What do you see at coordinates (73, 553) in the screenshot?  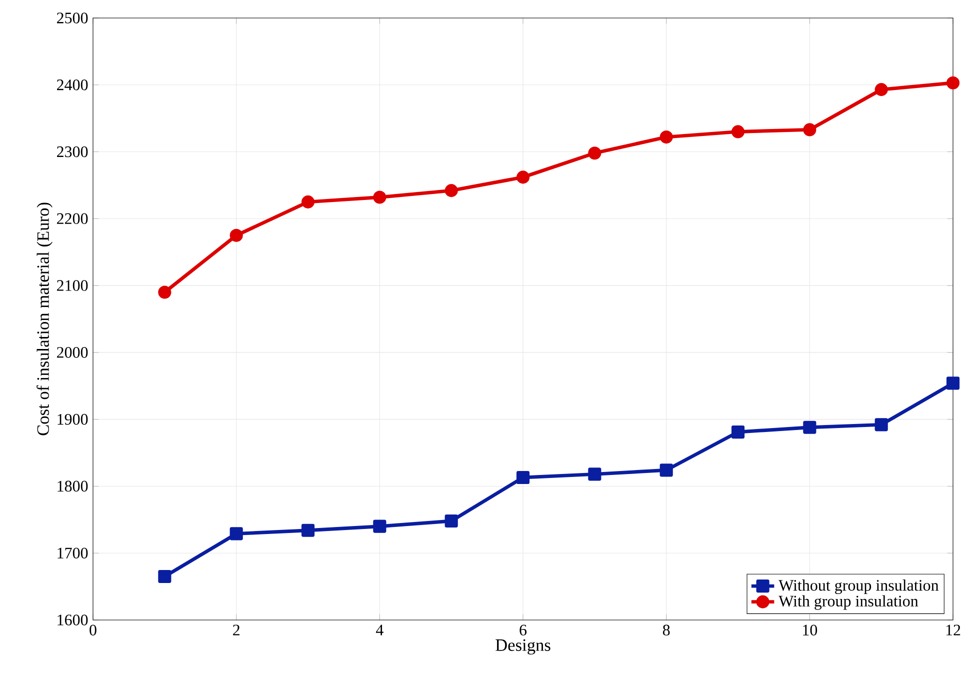 I see `y-tick-label: 1700` at bounding box center [73, 553].